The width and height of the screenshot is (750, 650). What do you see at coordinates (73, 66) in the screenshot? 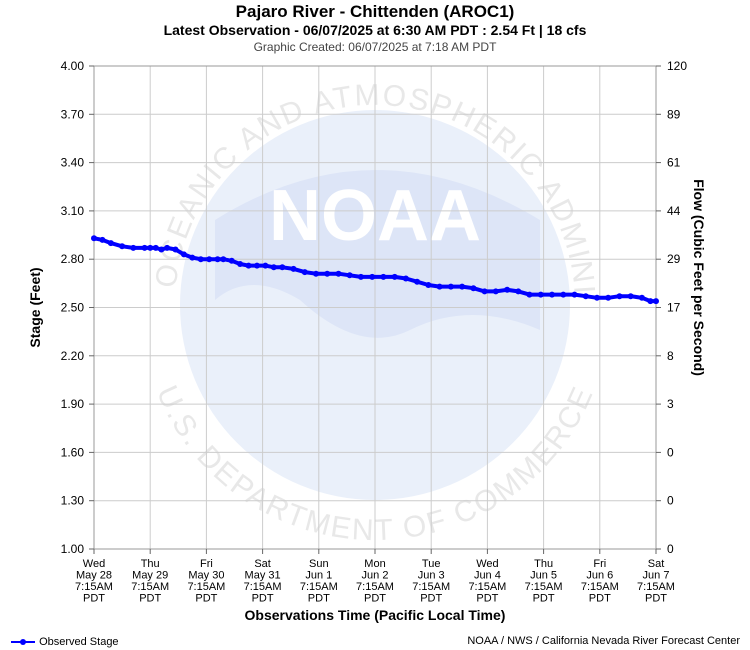
I see `y-tick-label: 4.00` at bounding box center [73, 66].